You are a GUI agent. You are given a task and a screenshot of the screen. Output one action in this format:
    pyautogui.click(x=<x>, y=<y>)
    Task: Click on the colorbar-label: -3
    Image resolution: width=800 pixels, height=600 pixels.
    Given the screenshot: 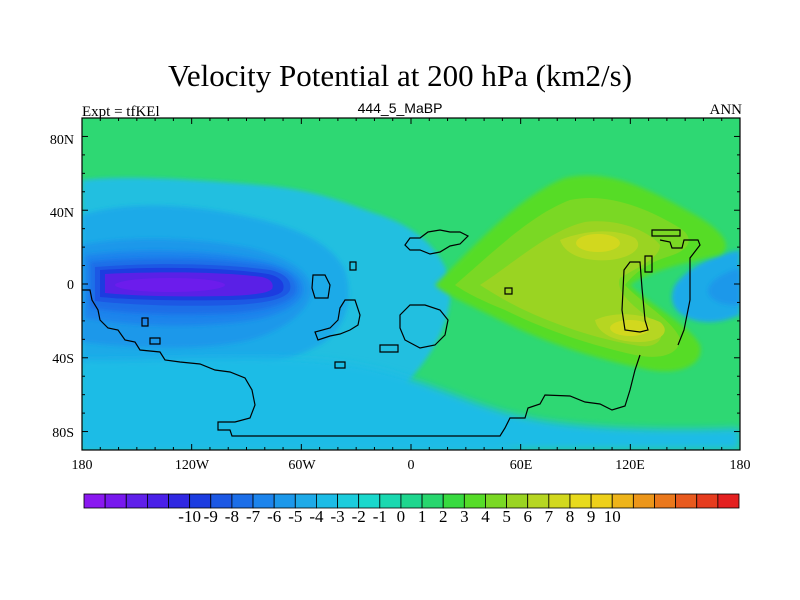 What is the action you would take?
    pyautogui.click(x=337, y=516)
    